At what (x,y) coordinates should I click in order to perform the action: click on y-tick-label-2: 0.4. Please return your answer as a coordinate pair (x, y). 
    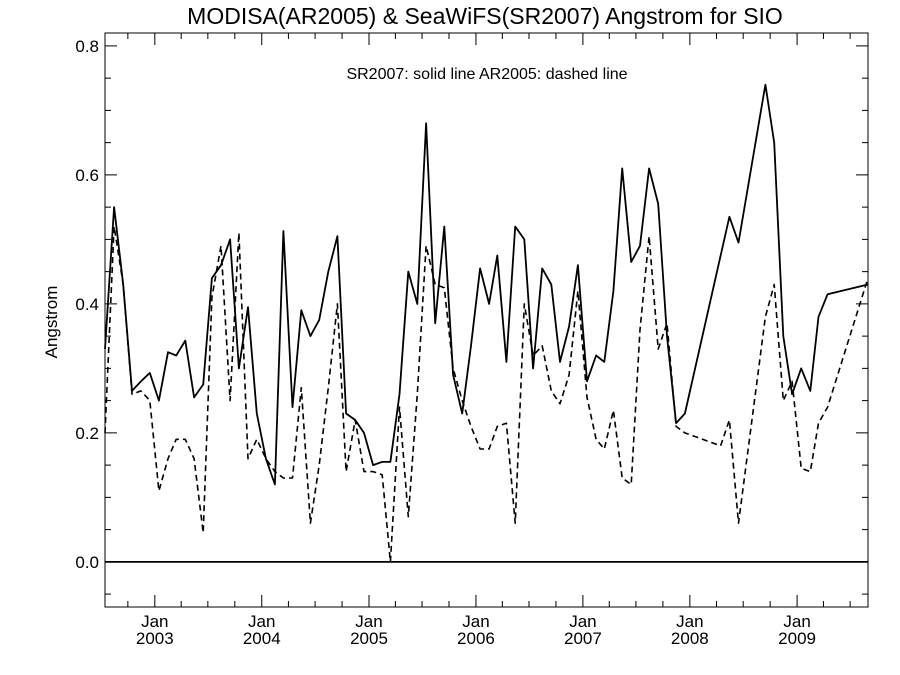
    Looking at the image, I should click on (87, 304).